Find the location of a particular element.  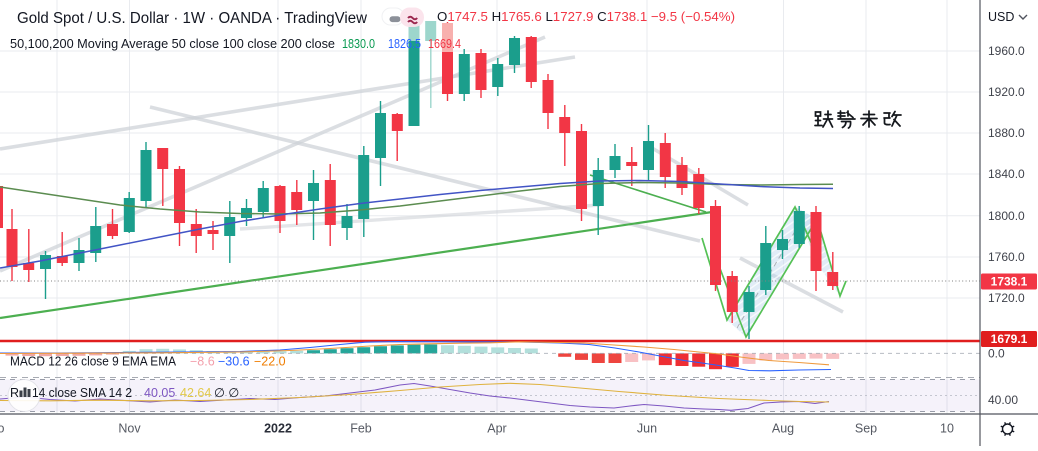

svg-text: R is located at coordinates (14, 393).